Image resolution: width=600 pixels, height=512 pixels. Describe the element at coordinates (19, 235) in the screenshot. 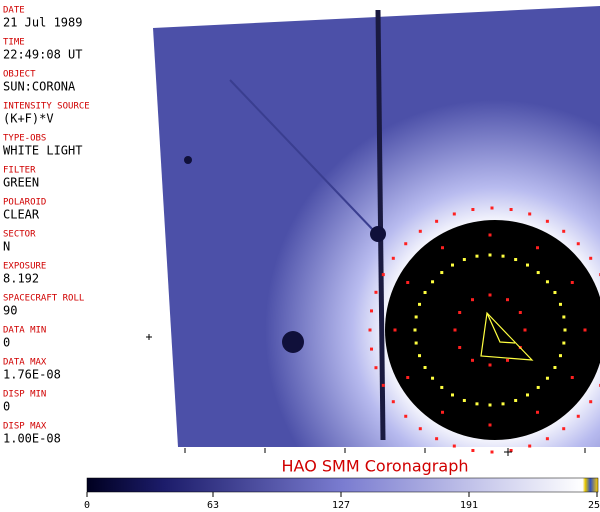

I see `field-label: SECTOR` at that location.